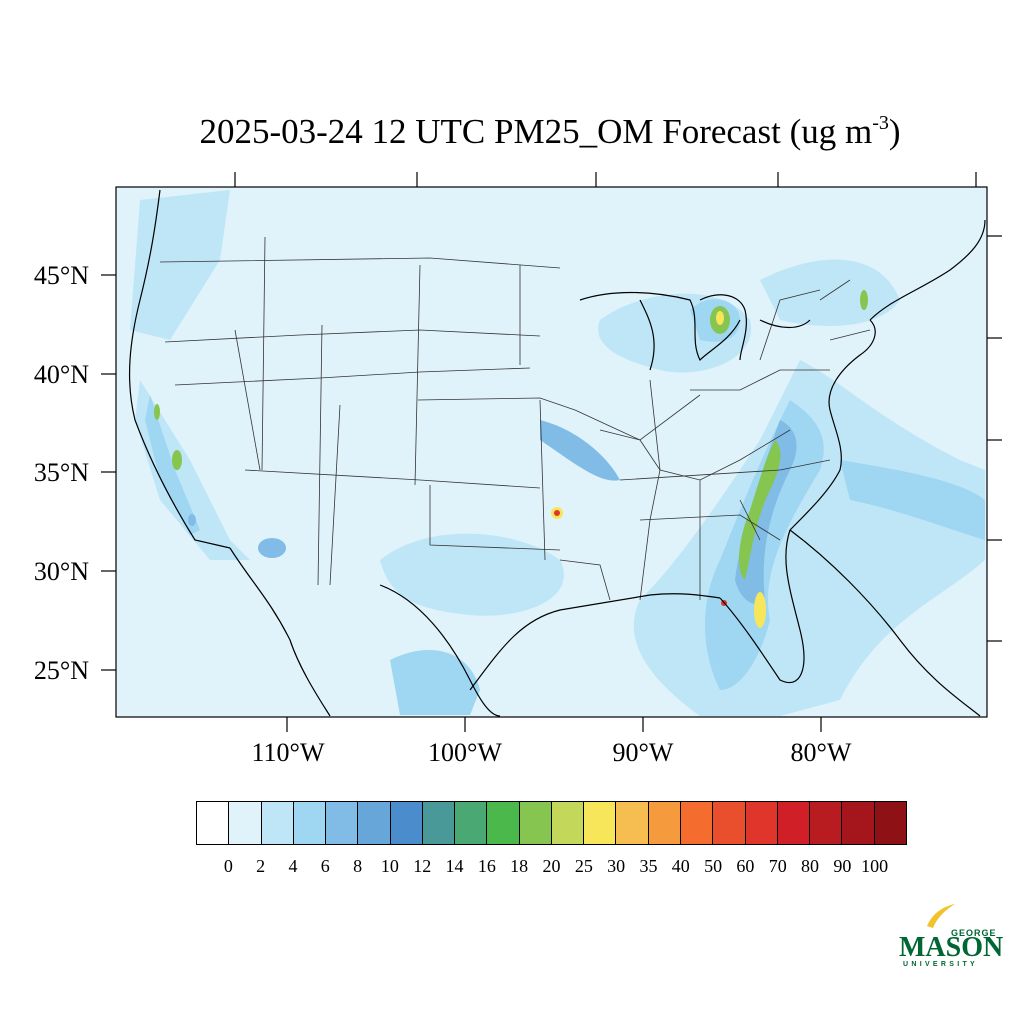  I want to click on lon-label-90w: 90°W, so click(643, 752).